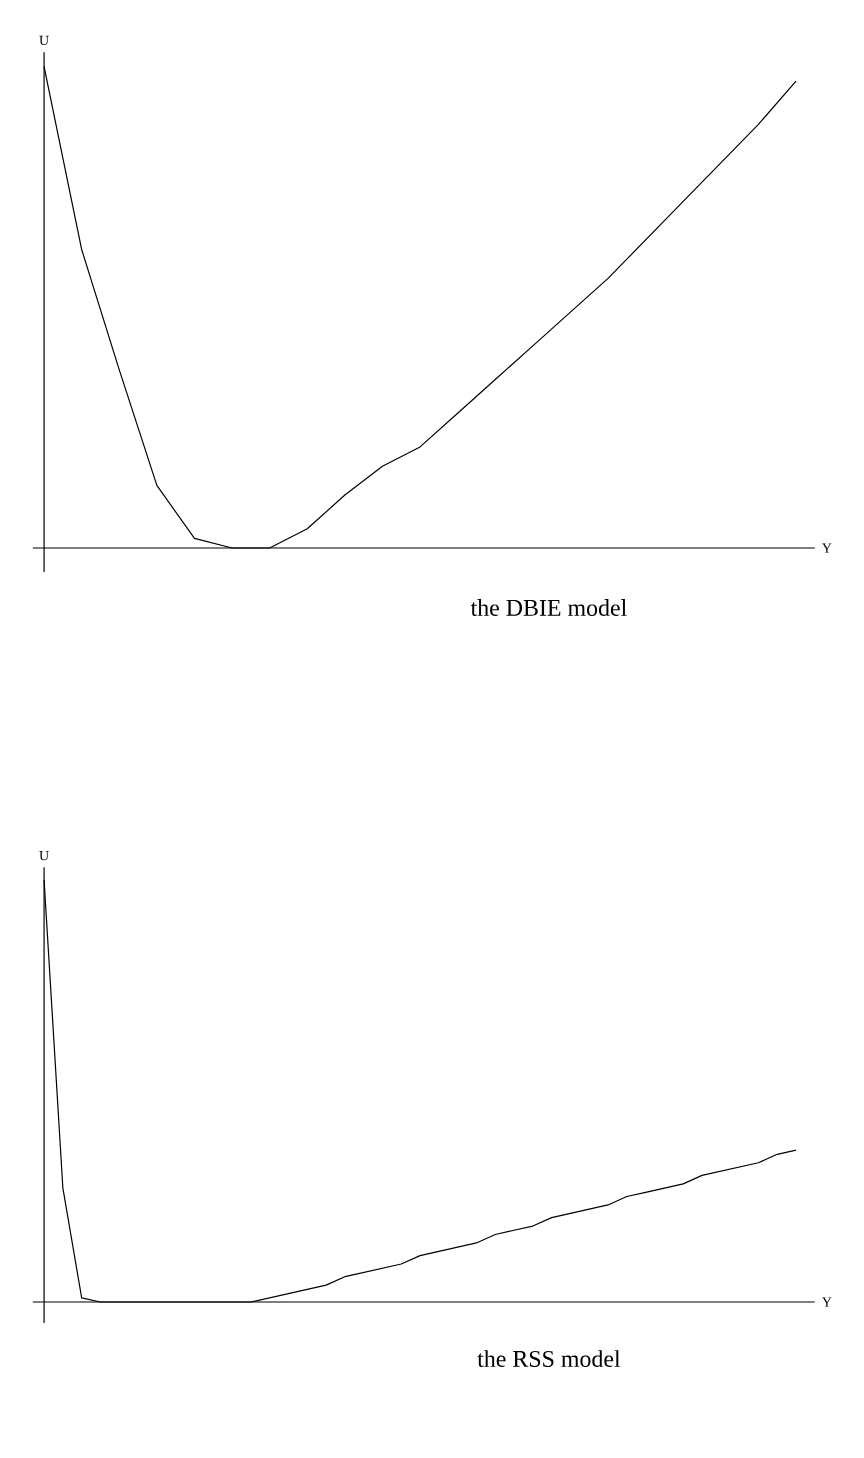 The height and width of the screenshot is (1458, 864). I want to click on text: the DBIE model, so click(548, 607).